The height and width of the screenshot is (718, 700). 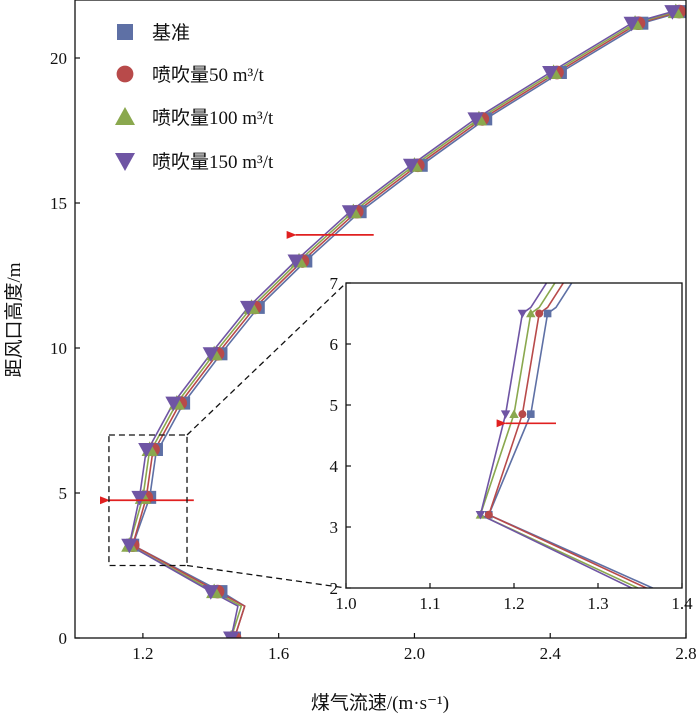 I want to click on legend-label-3: 喷吹量150 m³/t, so click(x=213, y=162).